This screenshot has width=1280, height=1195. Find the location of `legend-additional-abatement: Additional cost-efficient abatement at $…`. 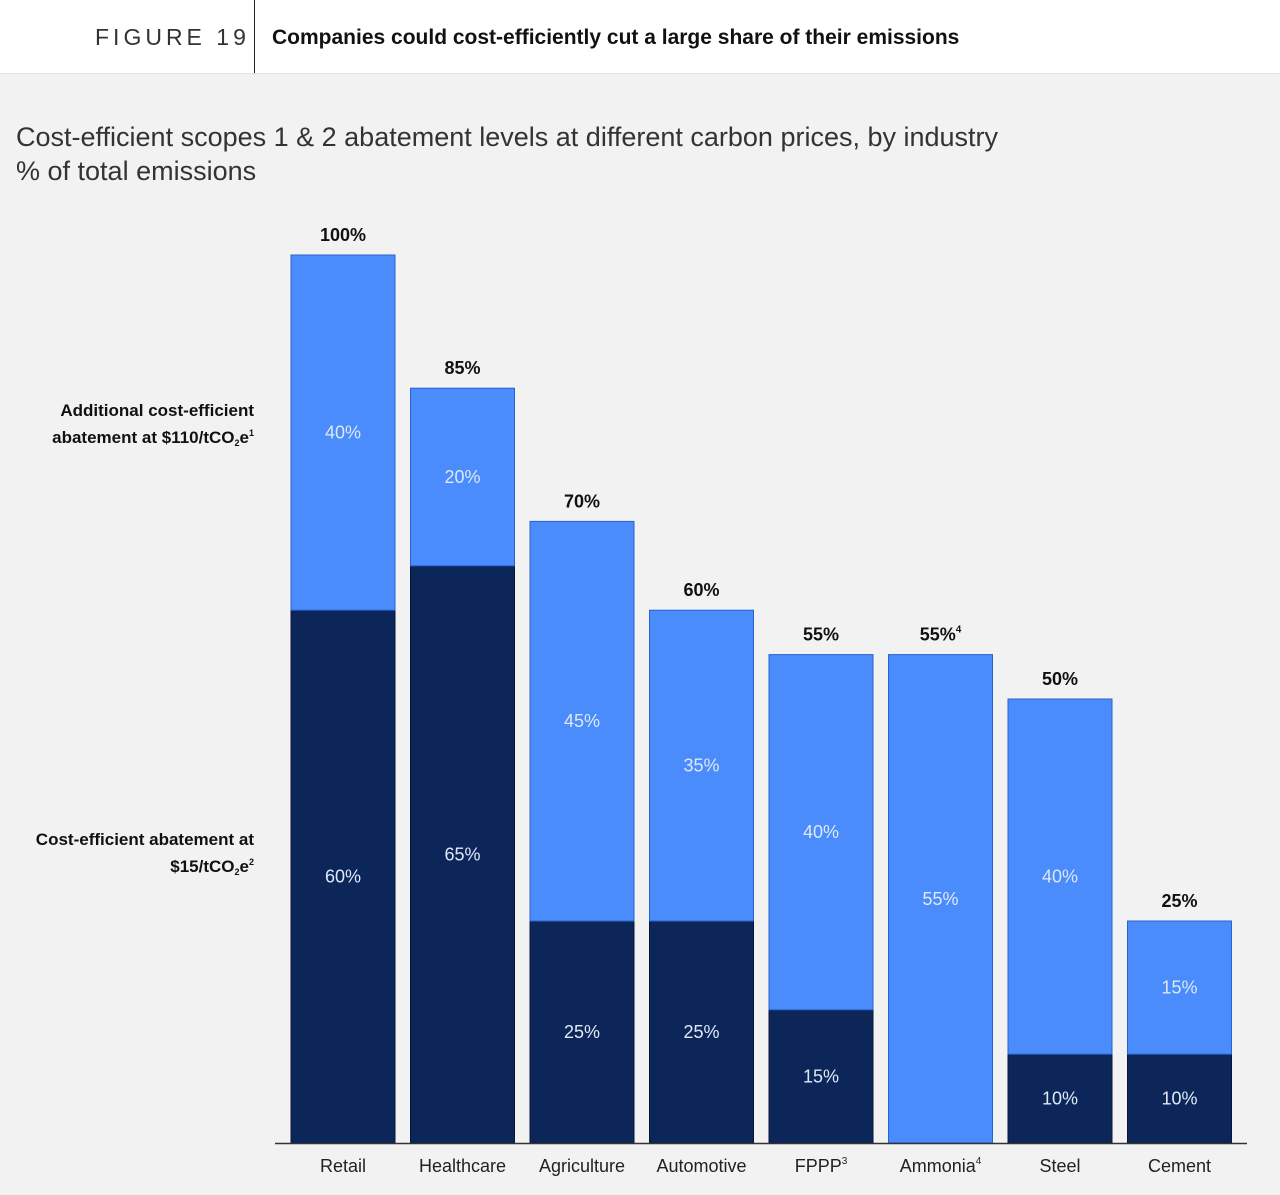

legend-additional-abatement: Additional cost-efficient abatement at $… is located at coordinates (129, 427).